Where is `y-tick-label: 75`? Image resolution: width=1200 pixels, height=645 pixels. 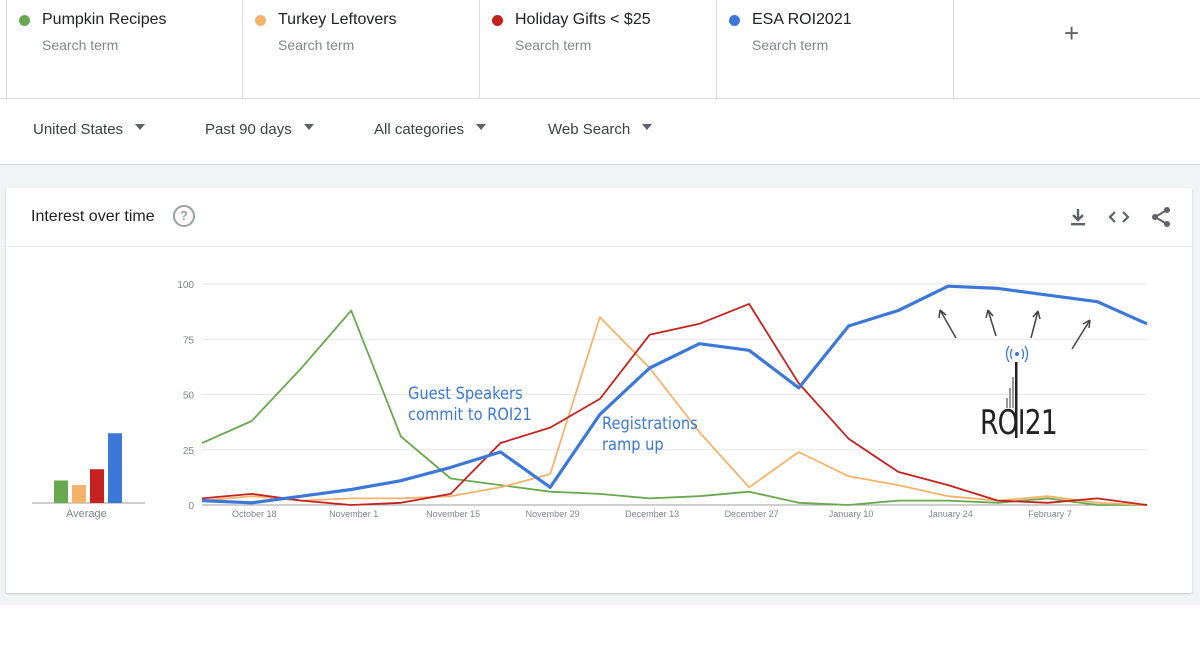
y-tick-label: 75 is located at coordinates (189, 340).